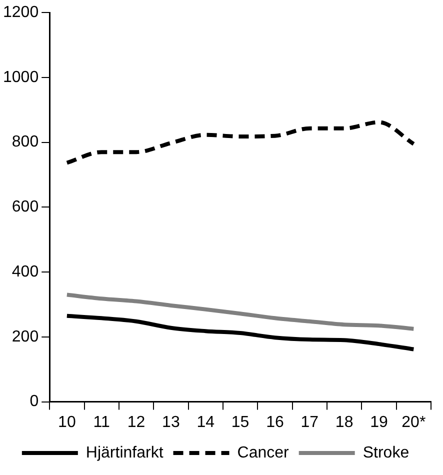 The height and width of the screenshot is (475, 443). What do you see at coordinates (25, 337) in the screenshot?
I see `y-tick-label: 200` at bounding box center [25, 337].